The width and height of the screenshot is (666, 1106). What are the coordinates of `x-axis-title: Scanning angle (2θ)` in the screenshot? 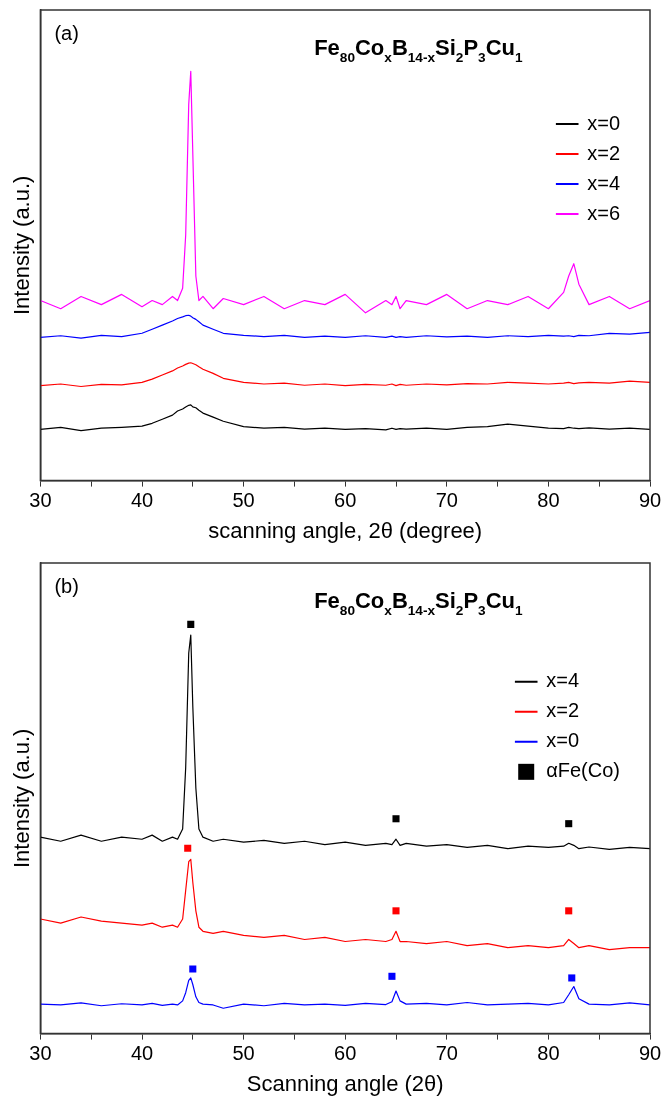 It's located at (345, 1083).